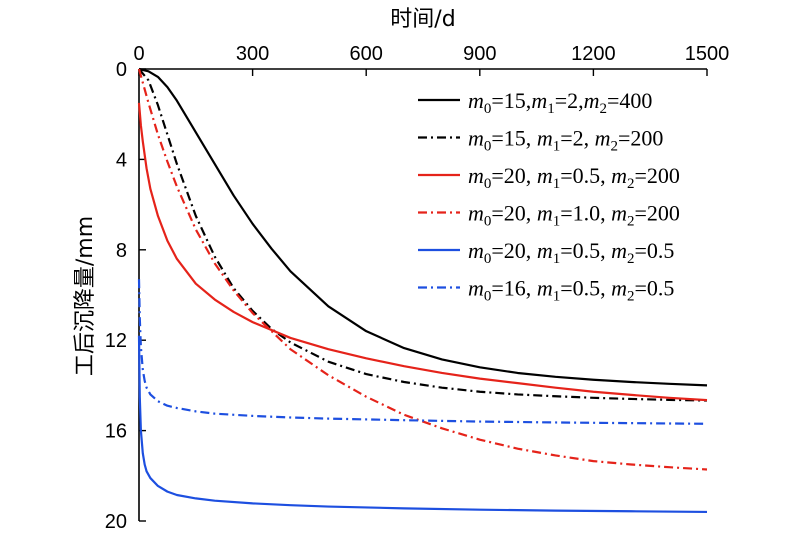 This screenshot has height=536, width=800. What do you see at coordinates (121, 70) in the screenshot?
I see `y-tick-label: 0` at bounding box center [121, 70].